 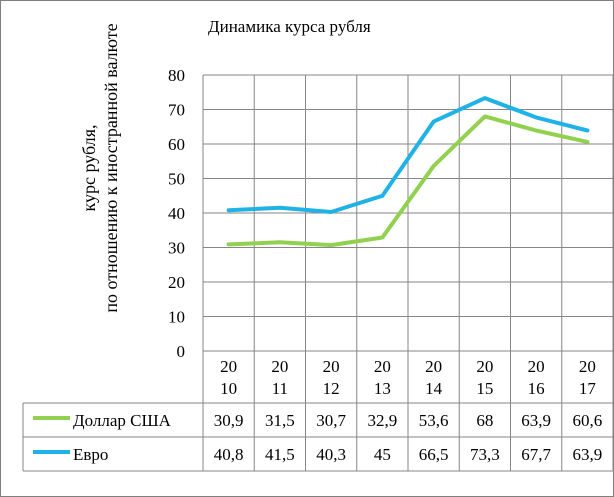 What do you see at coordinates (588, 377) in the screenshot?
I see `x-tick-label: 20 17` at bounding box center [588, 377].